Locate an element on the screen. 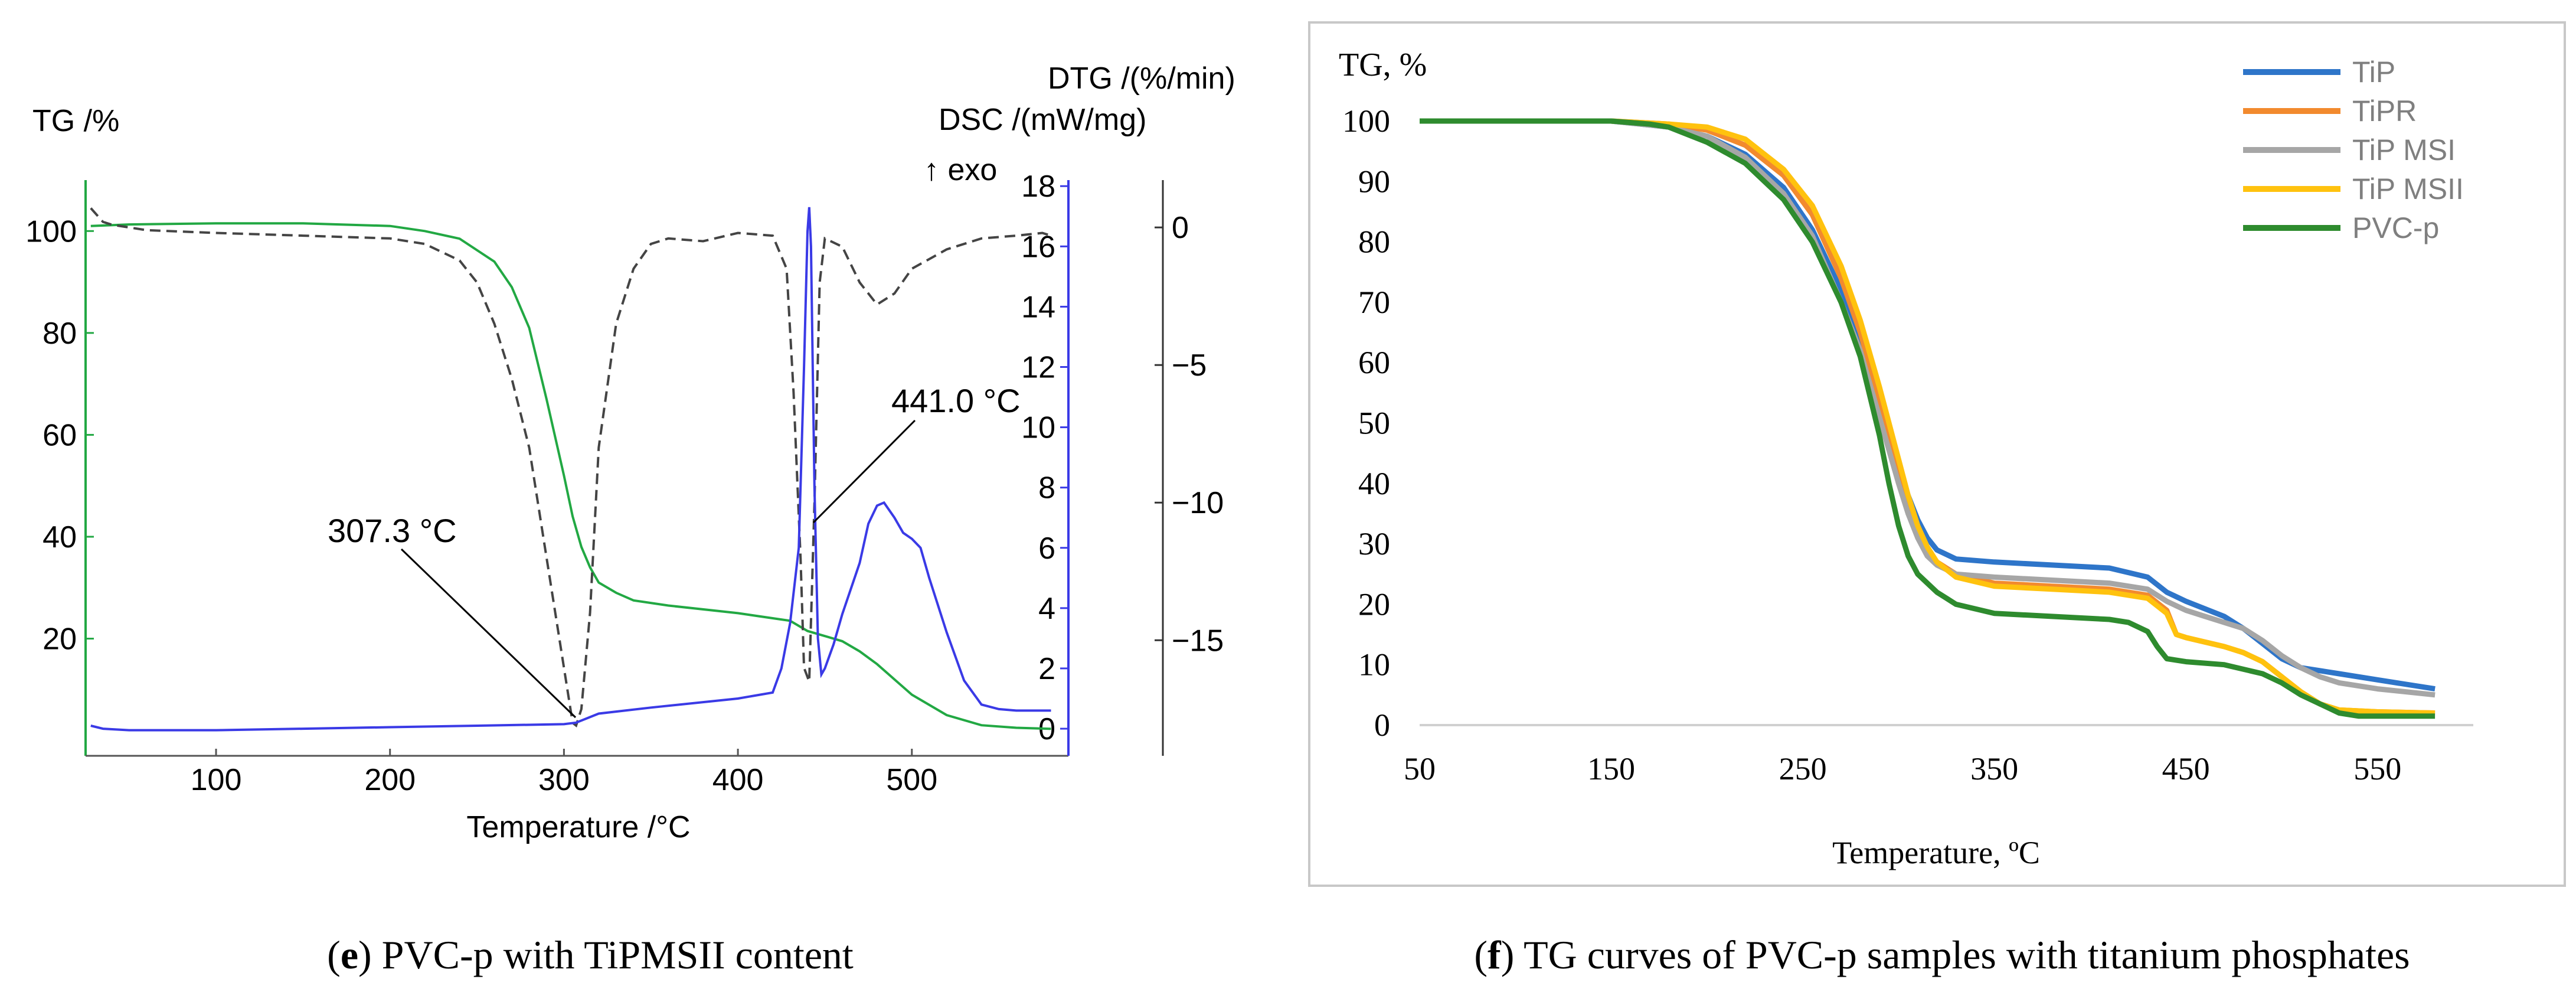 Image resolution: width=2576 pixels, height=1005 pixels. dsc-y-tick-label: 2 is located at coordinates (1046, 669).